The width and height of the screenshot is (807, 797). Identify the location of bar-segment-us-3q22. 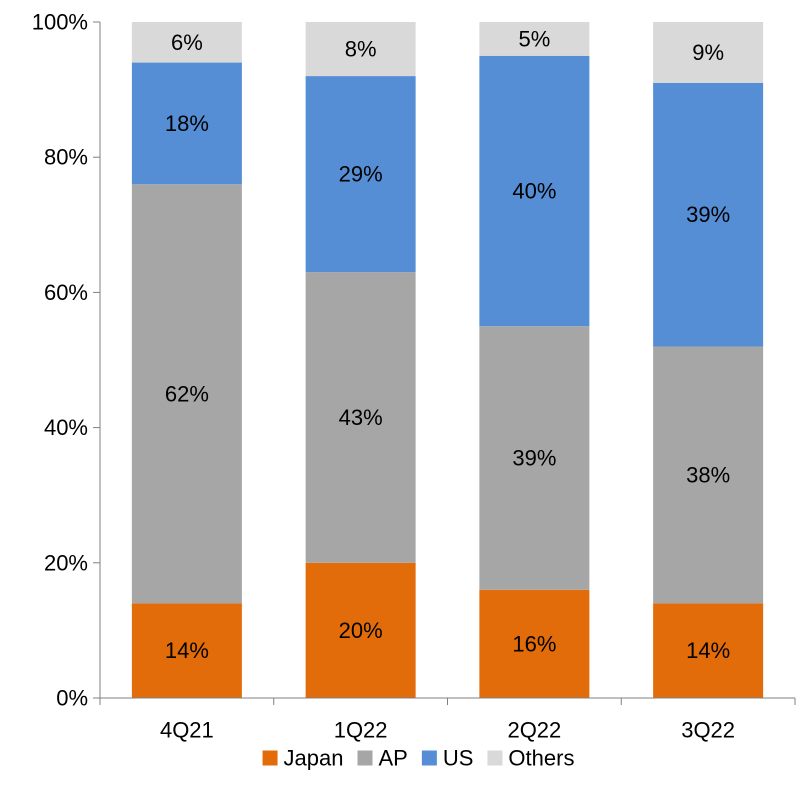
(708, 214).